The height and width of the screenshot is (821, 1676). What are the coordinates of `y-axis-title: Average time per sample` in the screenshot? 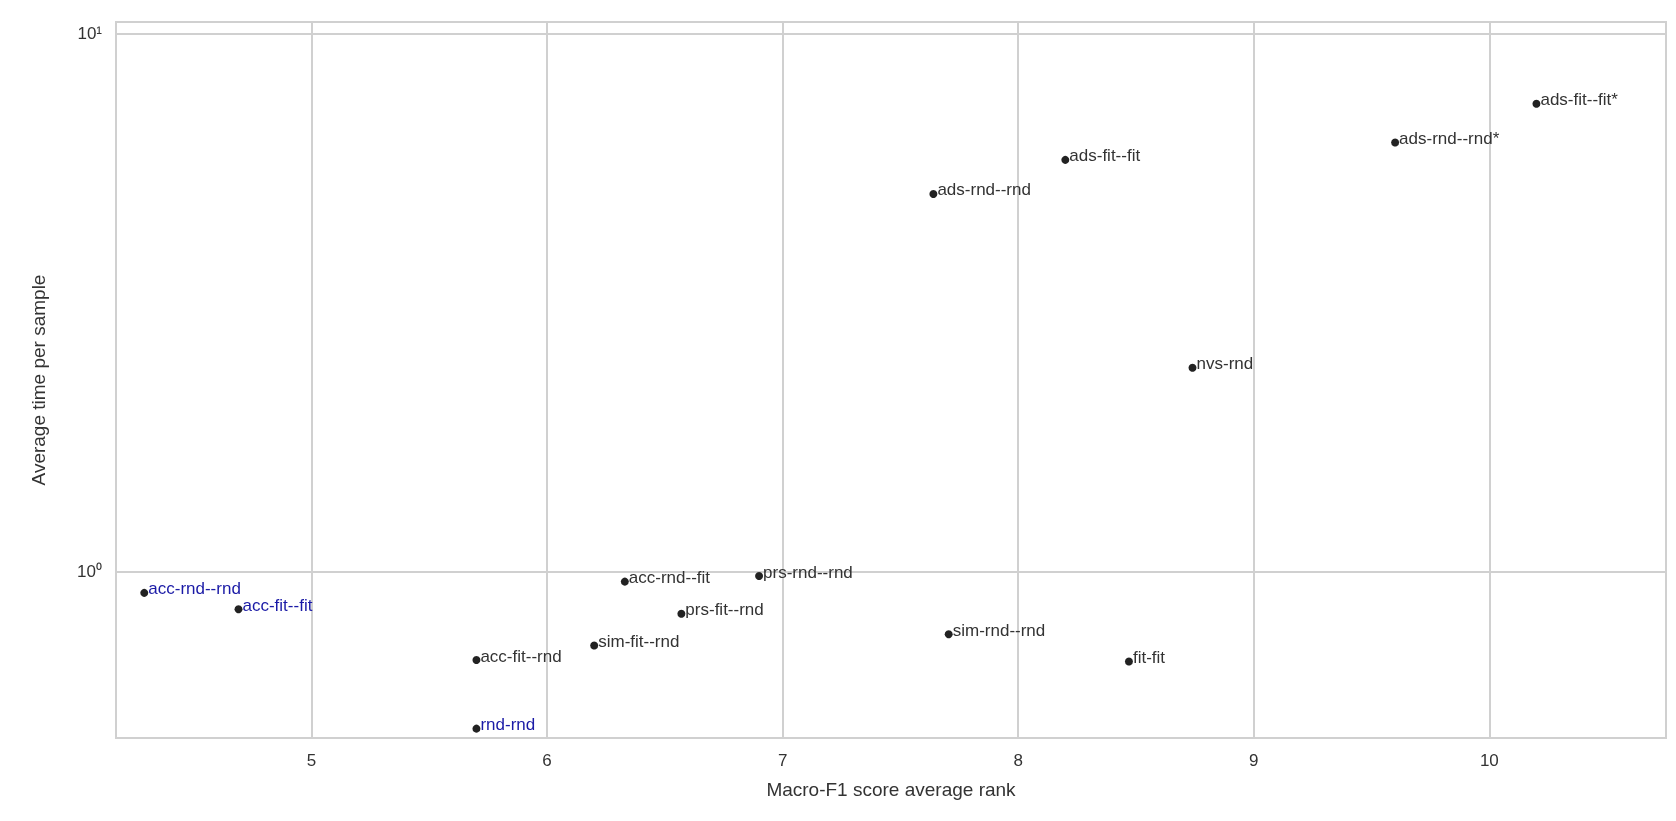 It's located at (38, 380).